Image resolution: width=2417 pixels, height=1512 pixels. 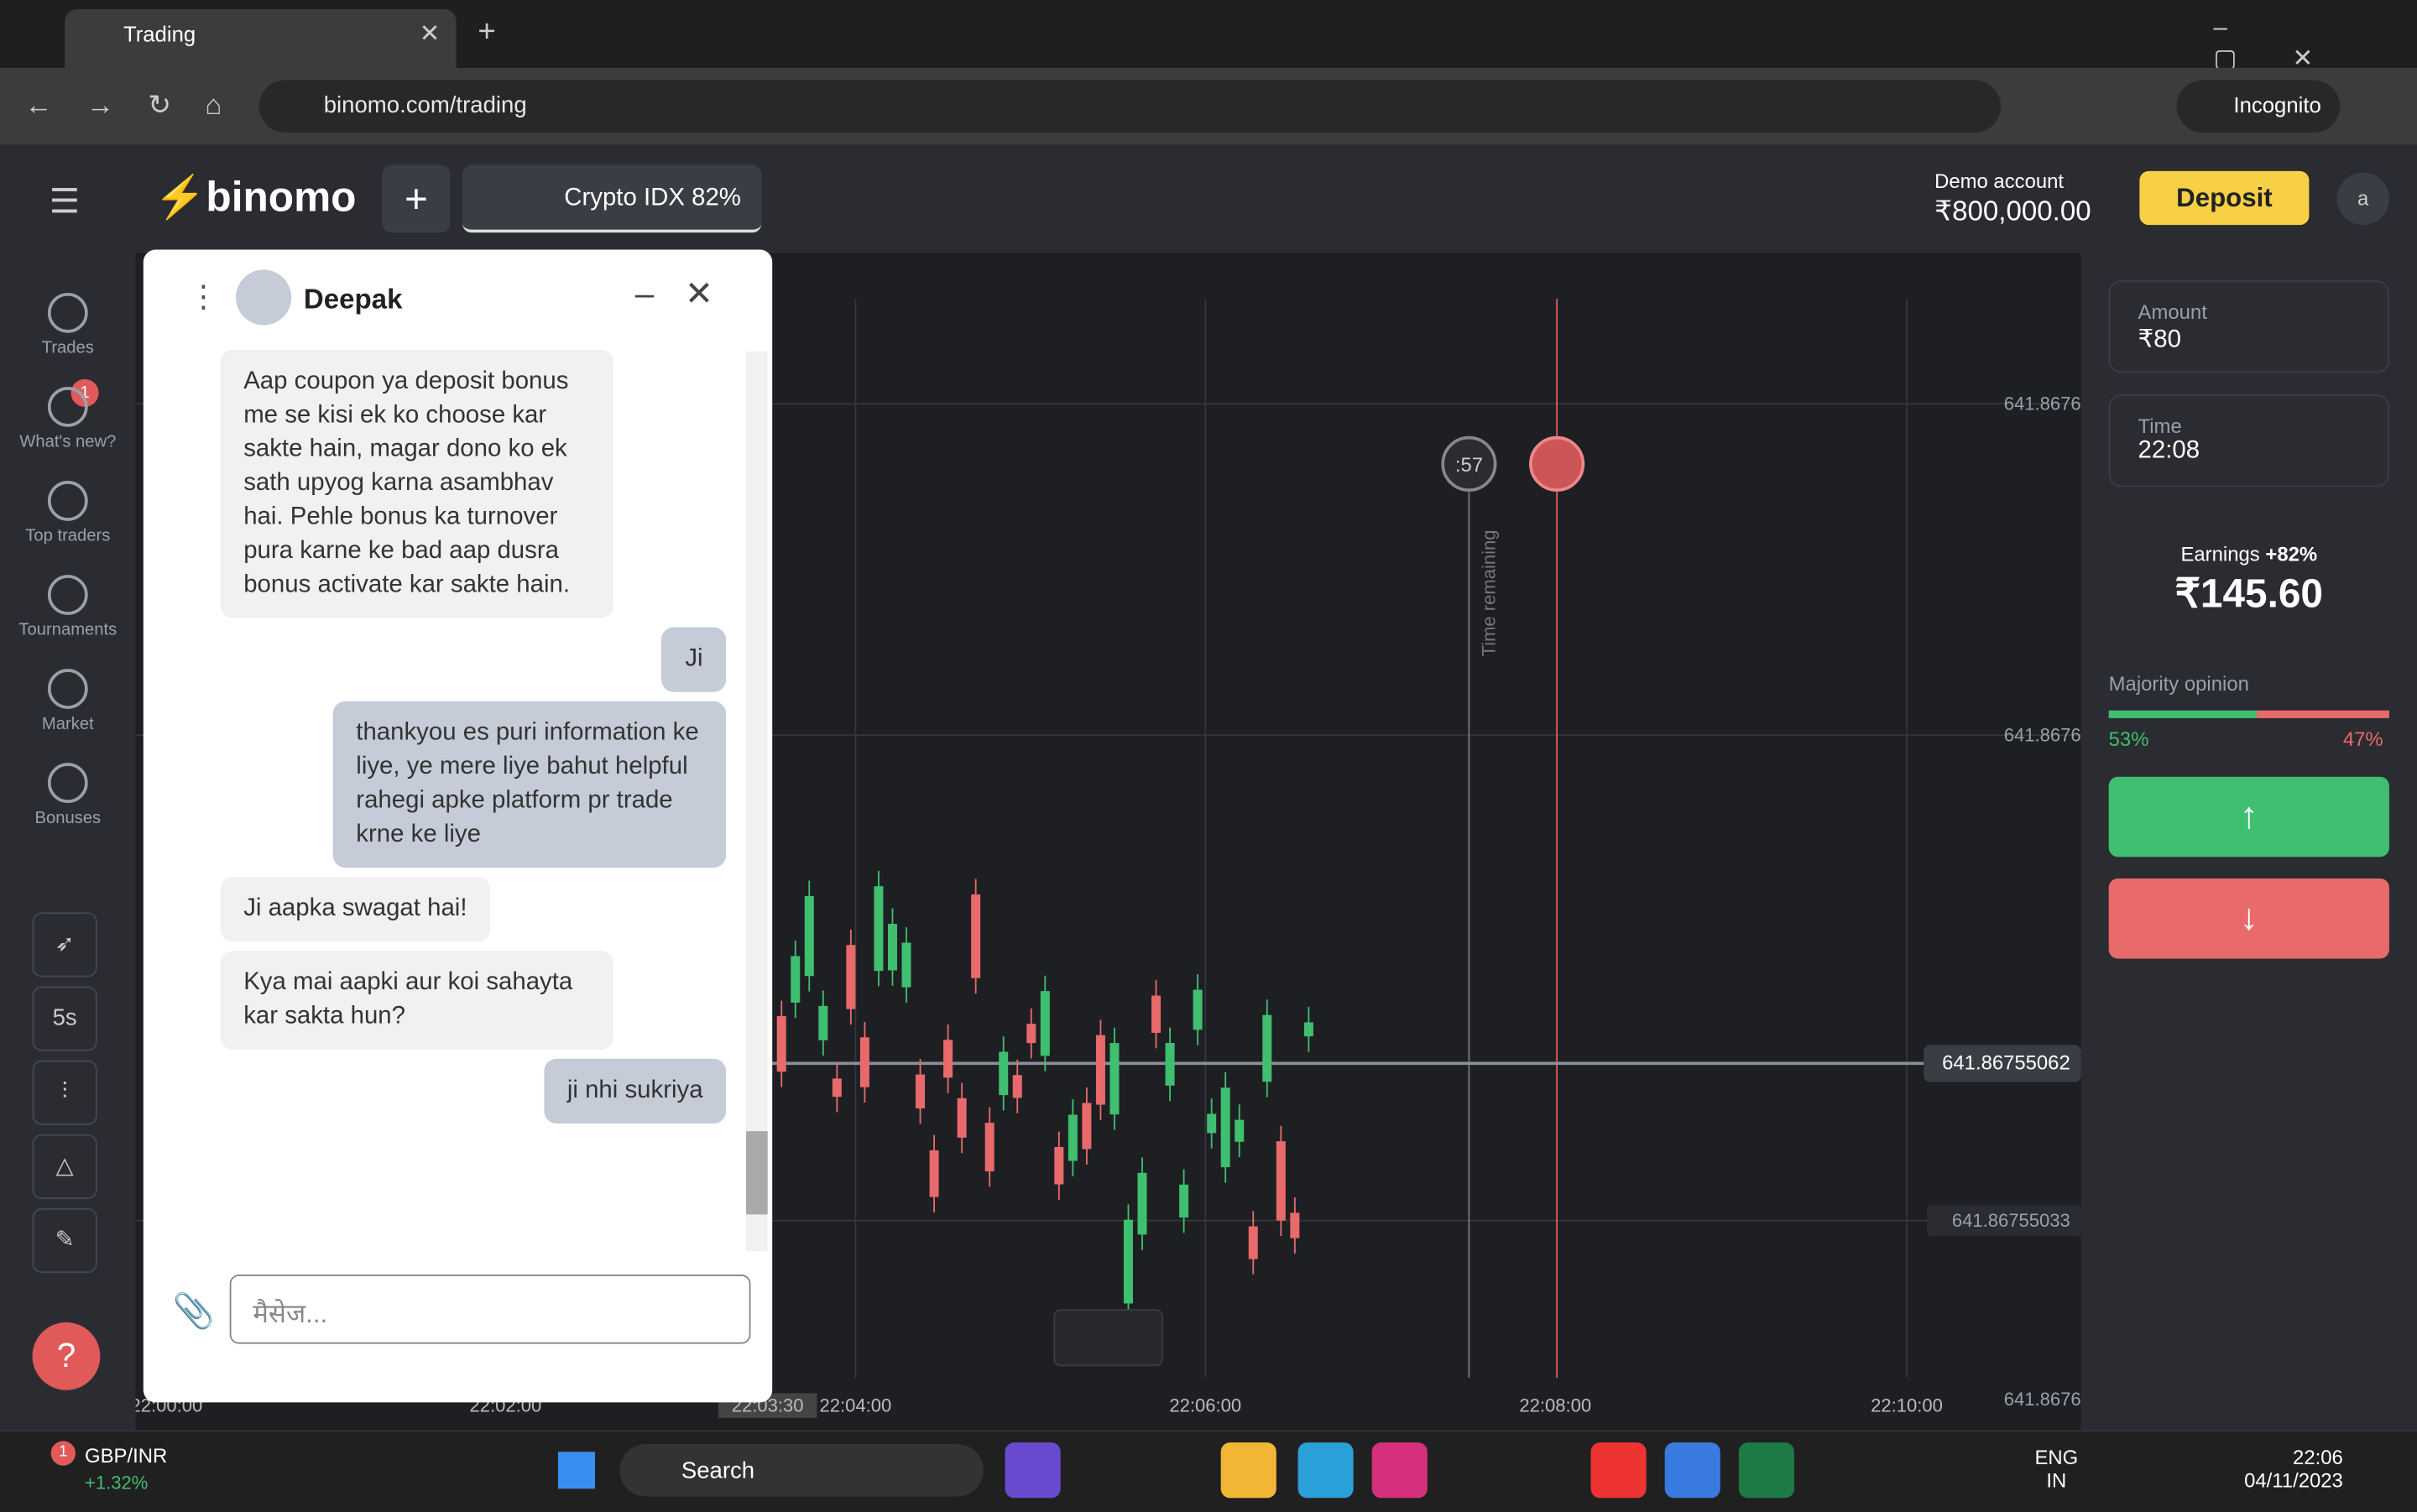 I want to click on avatar: a, so click(x=2362, y=199).